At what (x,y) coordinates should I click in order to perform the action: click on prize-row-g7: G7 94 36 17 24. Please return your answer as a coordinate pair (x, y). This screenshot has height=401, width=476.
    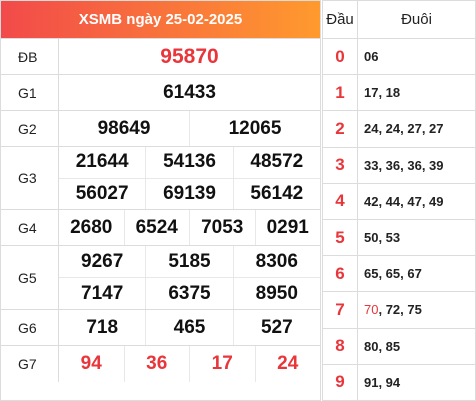
    Looking at the image, I should click on (160, 363).